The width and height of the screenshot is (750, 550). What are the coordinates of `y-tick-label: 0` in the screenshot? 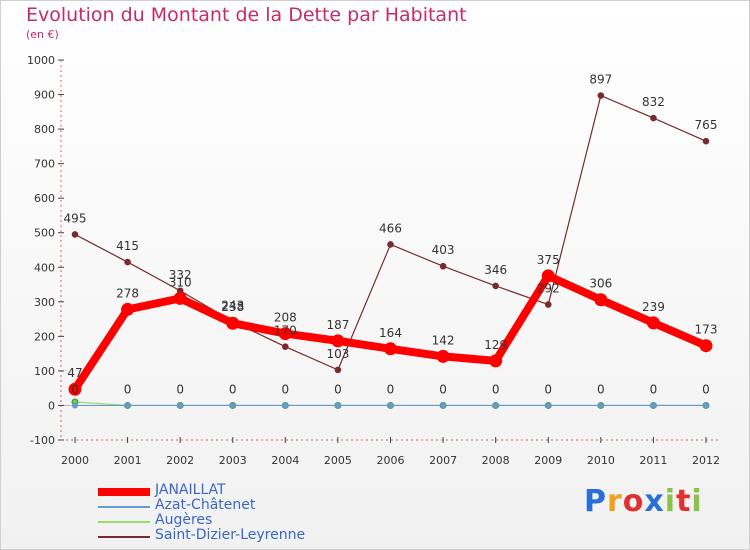 It's located at (51, 405).